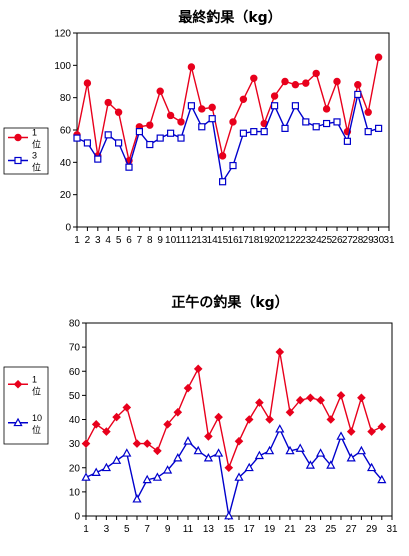  I want to click on x-tick-label: 10, so click(171, 240).